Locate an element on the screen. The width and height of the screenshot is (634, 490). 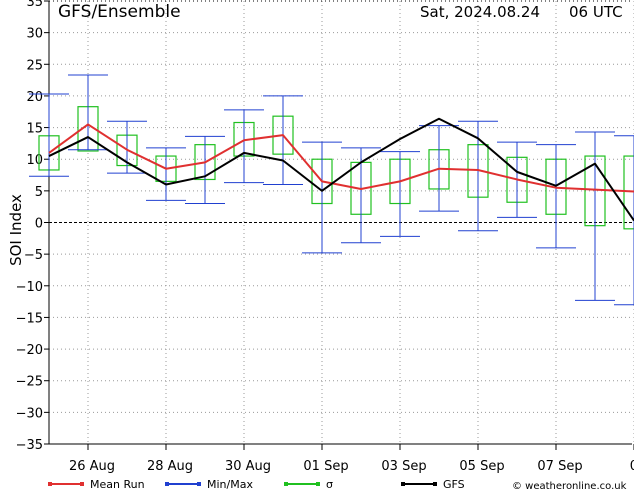
y-tick-label: −35 is located at coordinates (29, 445).